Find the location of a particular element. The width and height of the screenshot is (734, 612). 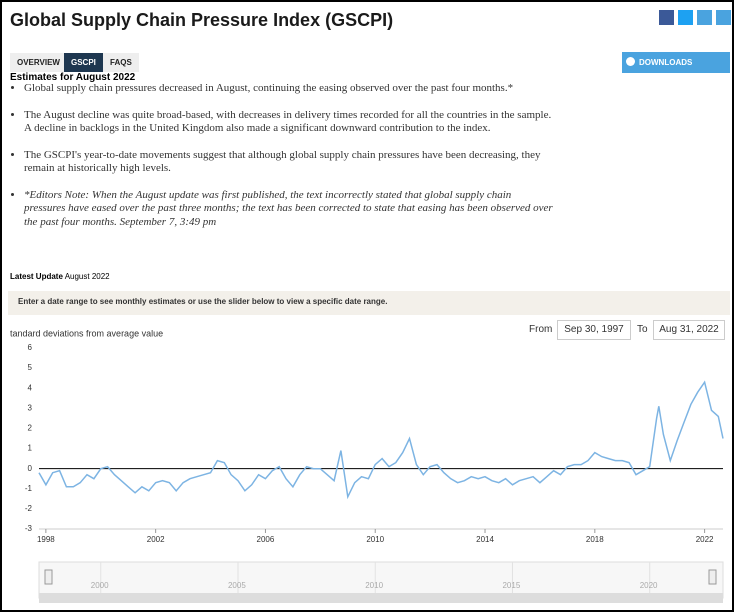

email-icon is located at coordinates (704, 17).